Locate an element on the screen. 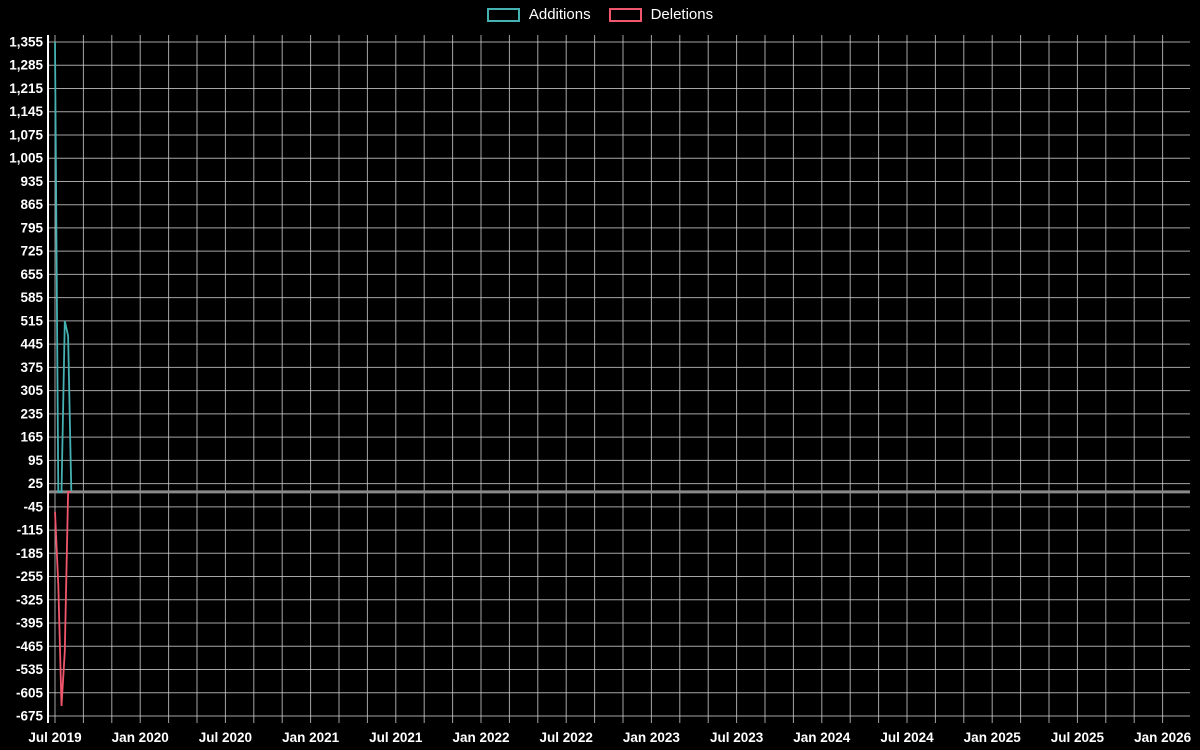 Image resolution: width=1200 pixels, height=750 pixels. svg-text: 1,285 is located at coordinates (26, 65).